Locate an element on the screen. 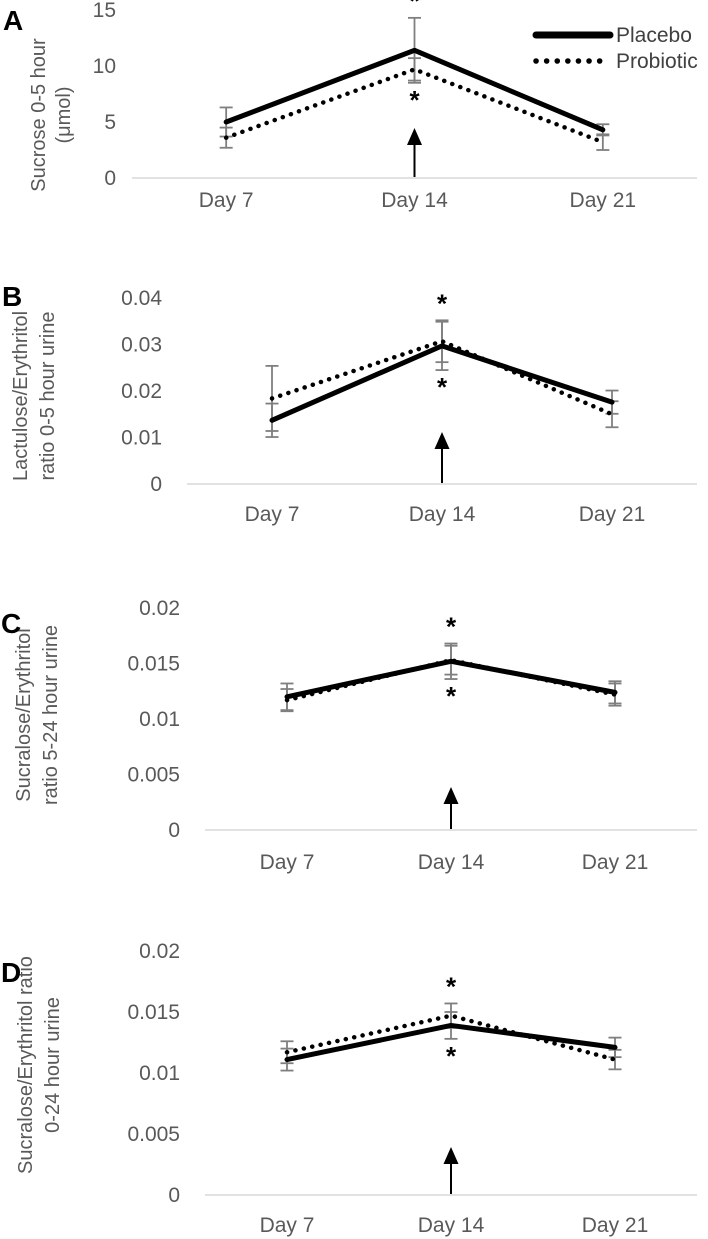  y-tick-label: 0.03 is located at coordinates (141, 345).